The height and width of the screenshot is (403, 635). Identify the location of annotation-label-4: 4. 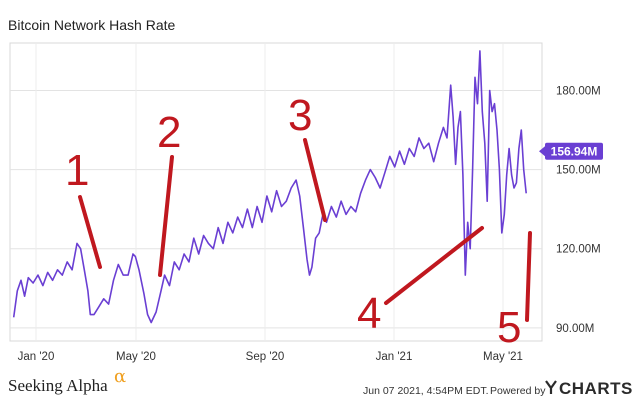
(369, 313).